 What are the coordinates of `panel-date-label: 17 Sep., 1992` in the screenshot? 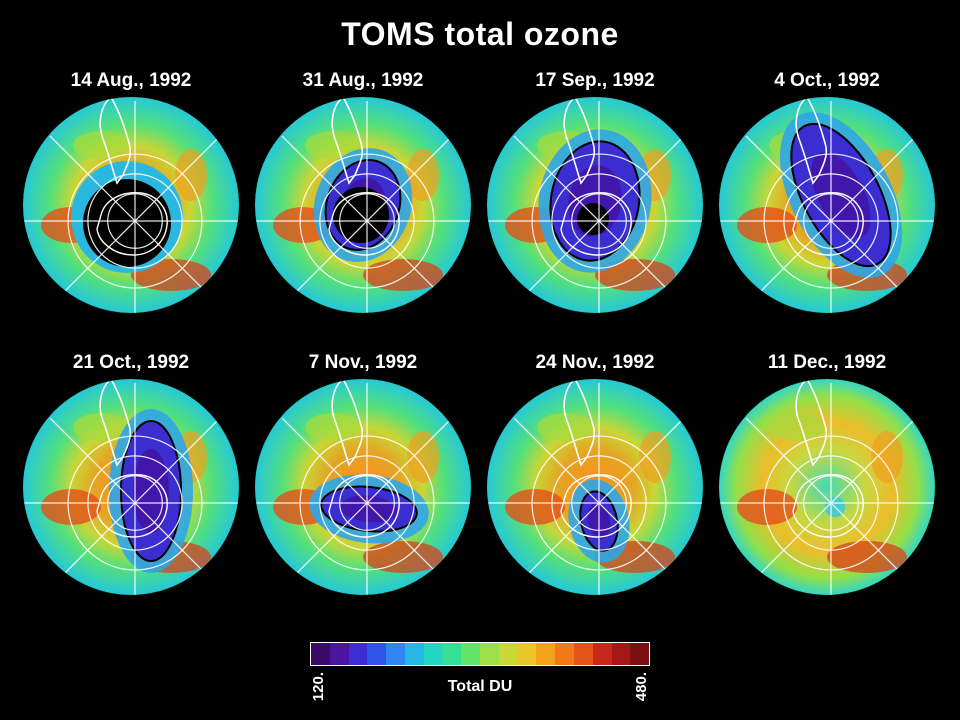 It's located at (595, 80).